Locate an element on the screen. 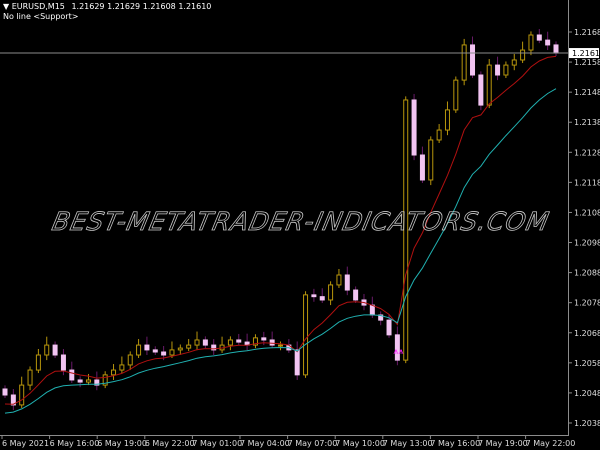 This screenshot has width=600, height=450. price-tick-label: 1.21280 is located at coordinates (587, 152).